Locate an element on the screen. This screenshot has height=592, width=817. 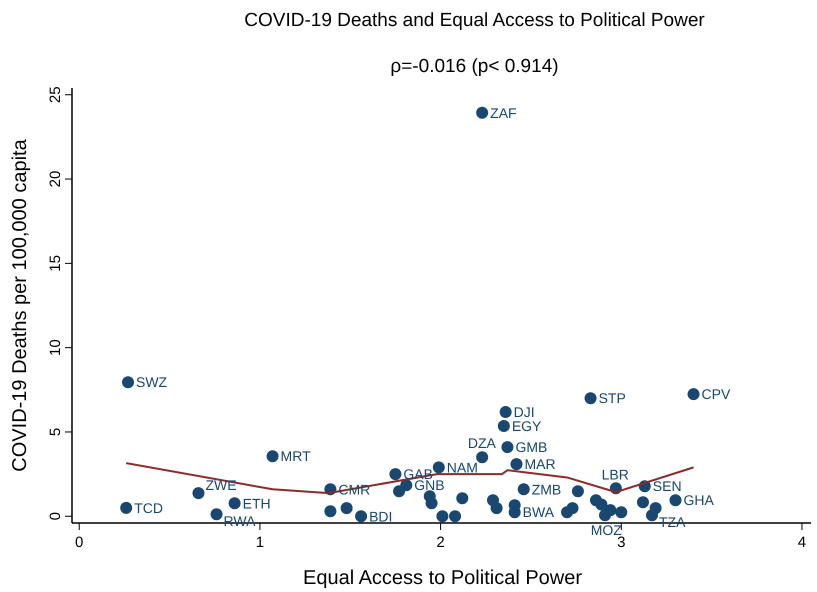
y-tick-label: 10 is located at coordinates (55, 347).